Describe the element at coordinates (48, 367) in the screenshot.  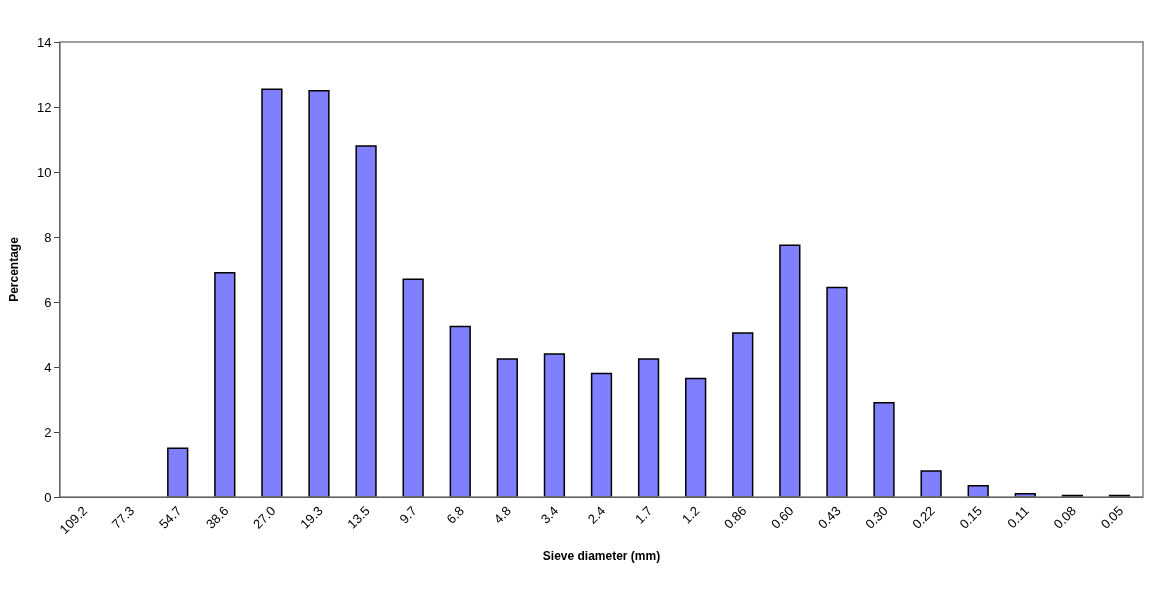
I see `y-tick-label: 4` at that location.